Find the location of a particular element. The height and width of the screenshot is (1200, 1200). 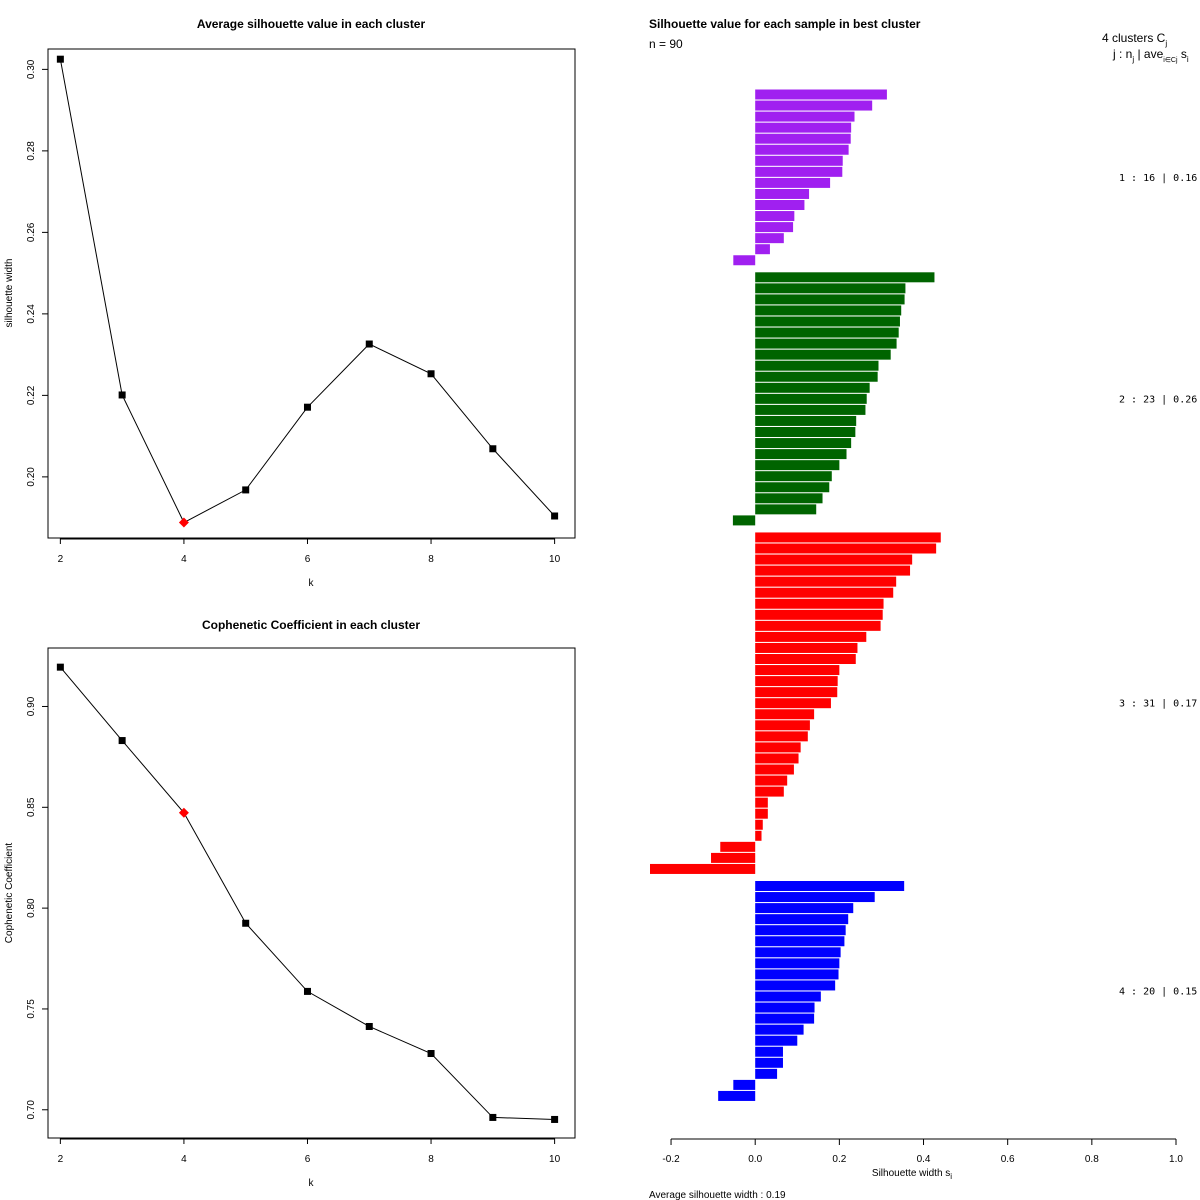

cluster-label: 4 : 20 | 0.15 is located at coordinates (1158, 992).